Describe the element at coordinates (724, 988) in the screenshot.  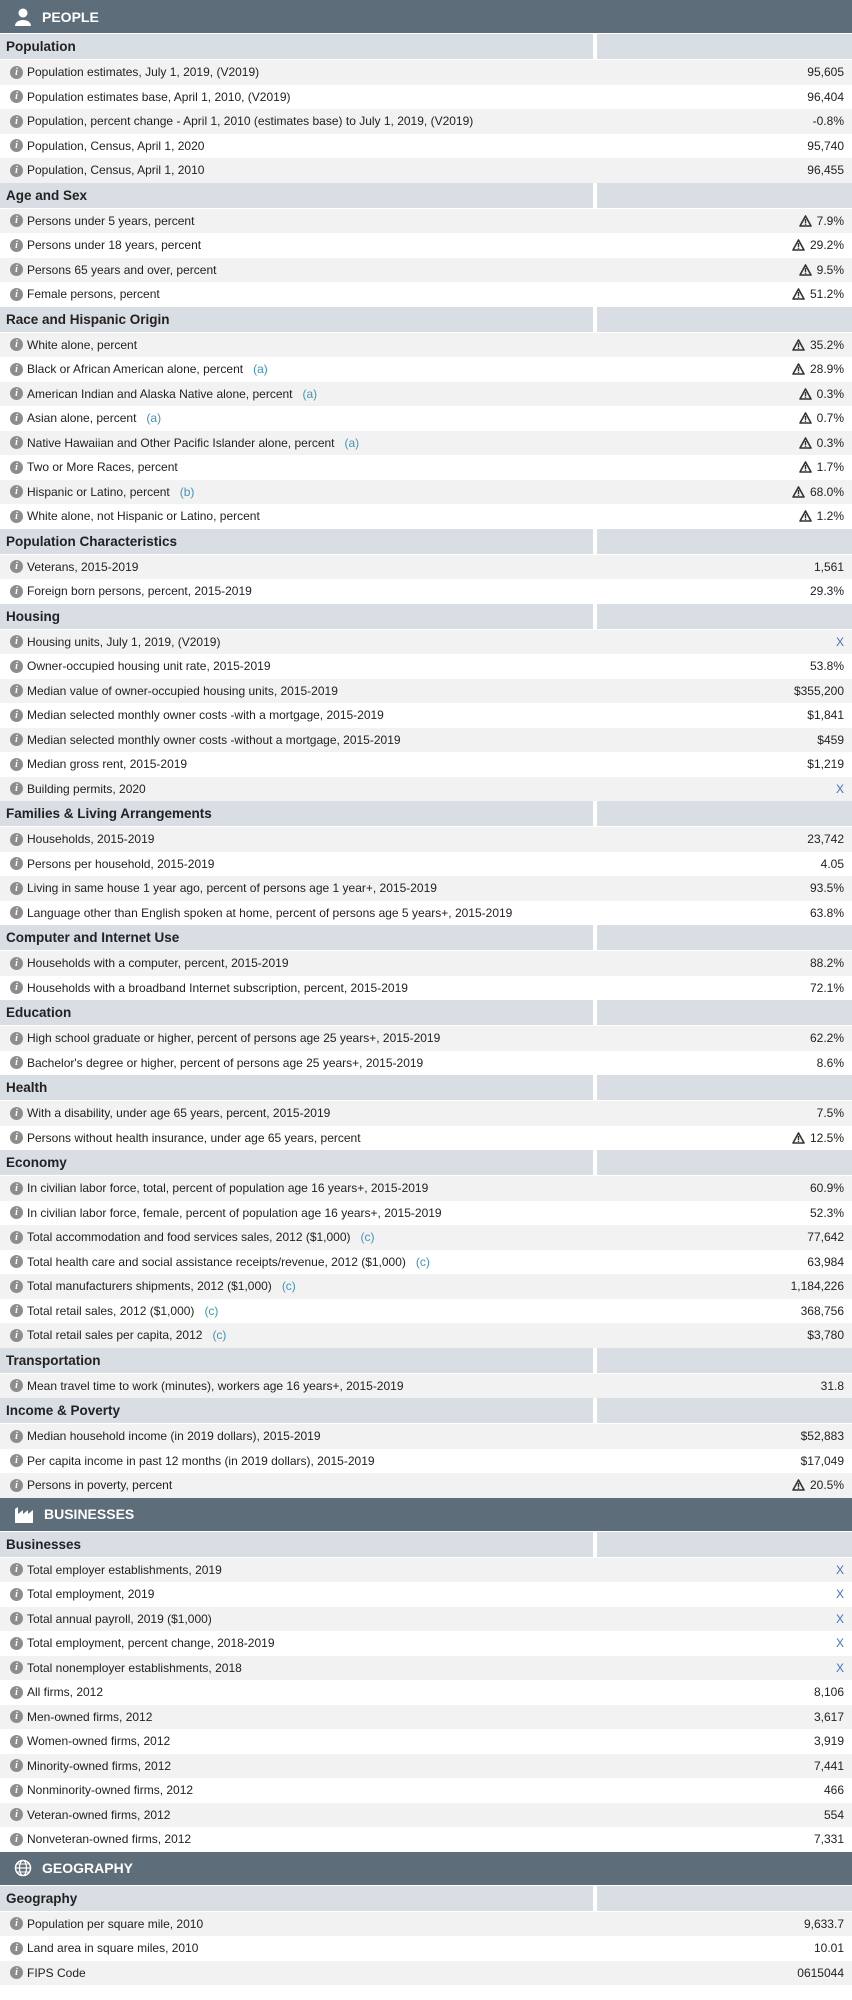
I see `fact-value-cell: 72.1%` at that location.